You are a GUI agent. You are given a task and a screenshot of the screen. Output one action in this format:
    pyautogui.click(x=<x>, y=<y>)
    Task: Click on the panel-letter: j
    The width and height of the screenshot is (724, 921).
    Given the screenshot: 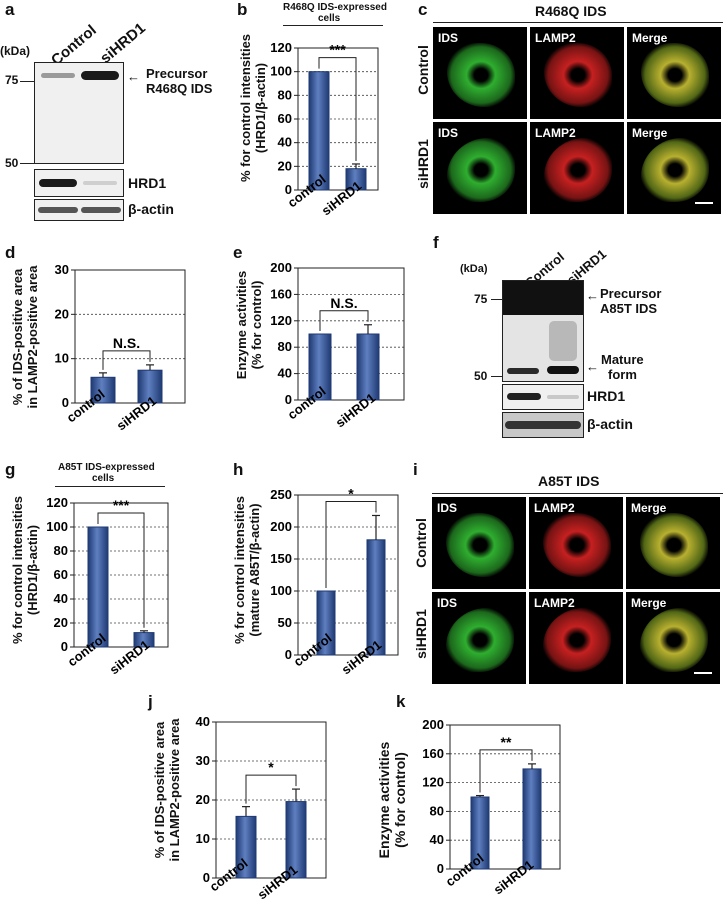 What is the action you would take?
    pyautogui.click(x=150, y=701)
    